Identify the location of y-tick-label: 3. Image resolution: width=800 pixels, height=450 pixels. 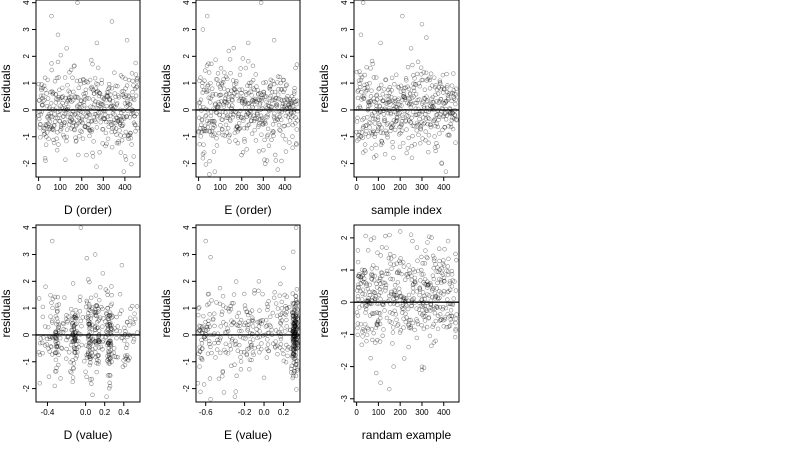
(186, 29).